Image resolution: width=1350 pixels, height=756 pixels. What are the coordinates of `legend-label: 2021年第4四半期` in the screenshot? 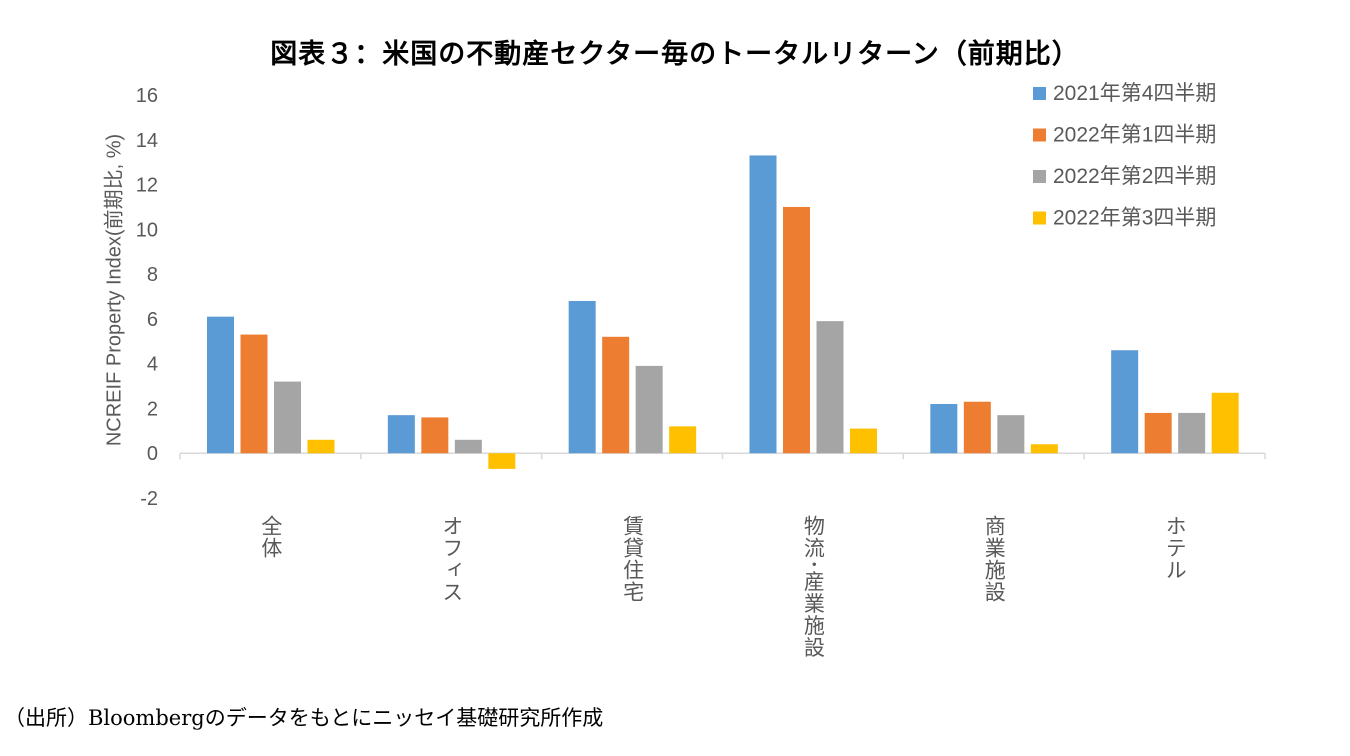 It's located at (1134, 93).